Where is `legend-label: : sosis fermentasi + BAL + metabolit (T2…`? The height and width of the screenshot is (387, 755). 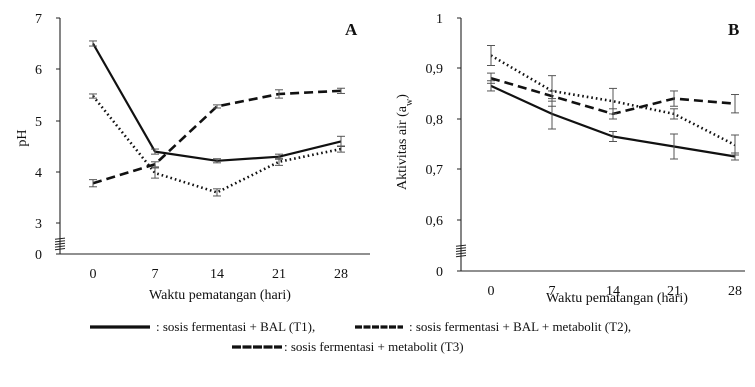
legend-label: : sosis fermentasi + BAL + metabolit (T2… is located at coordinates (520, 326).